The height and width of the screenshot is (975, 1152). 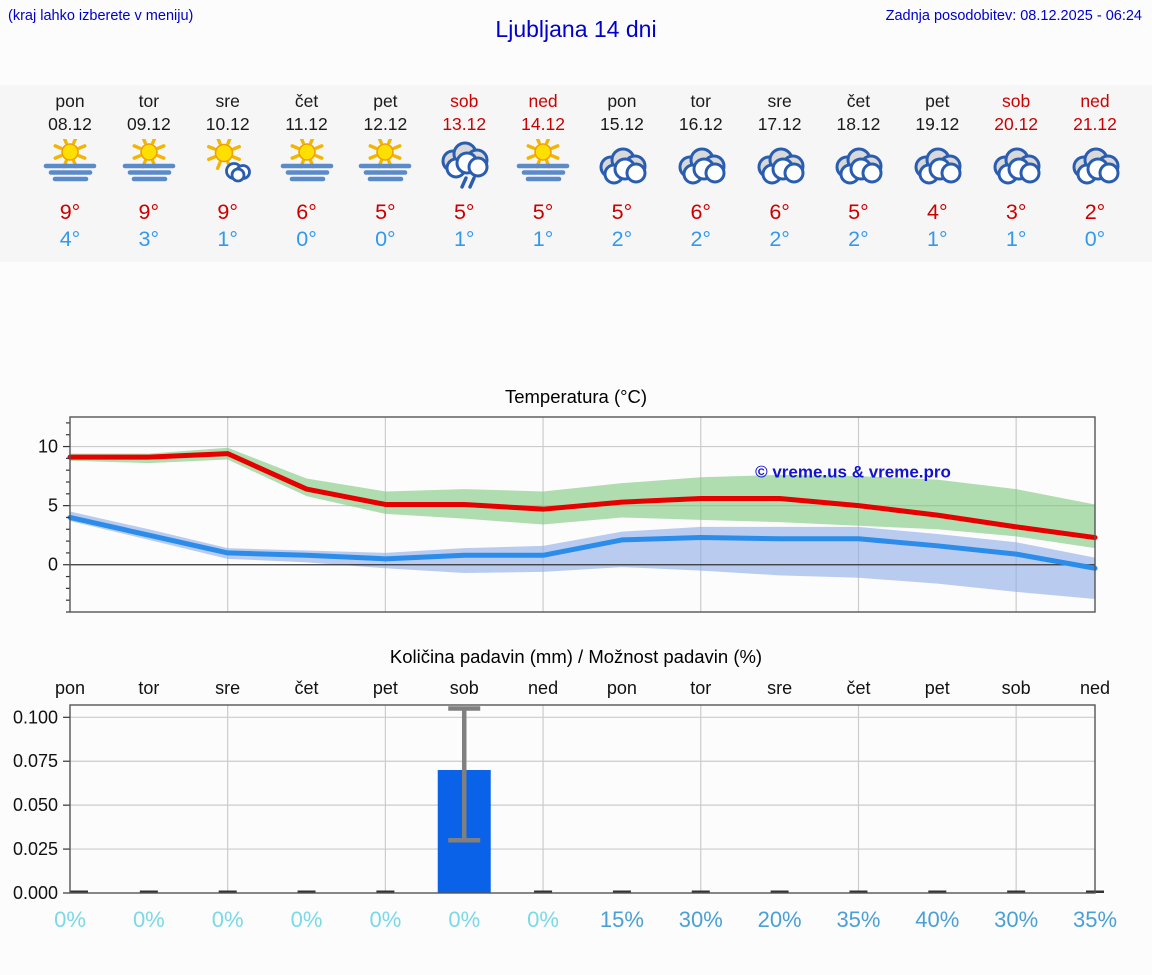 What do you see at coordinates (70, 124) in the screenshot?
I see `day-date: 08.12` at bounding box center [70, 124].